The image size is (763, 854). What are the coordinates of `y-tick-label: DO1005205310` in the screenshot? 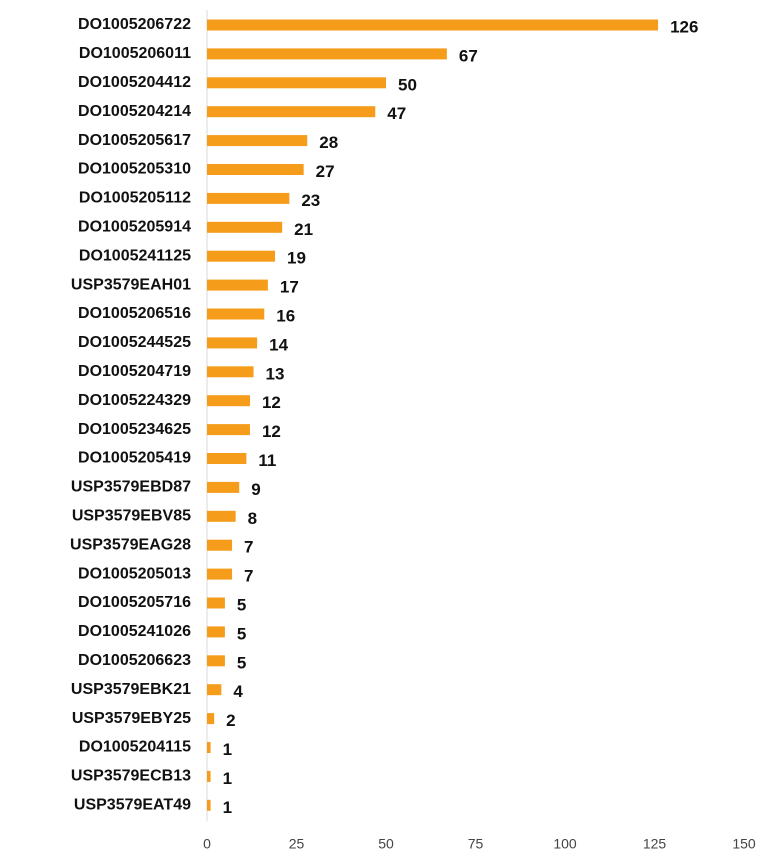 It's located at (134, 169).